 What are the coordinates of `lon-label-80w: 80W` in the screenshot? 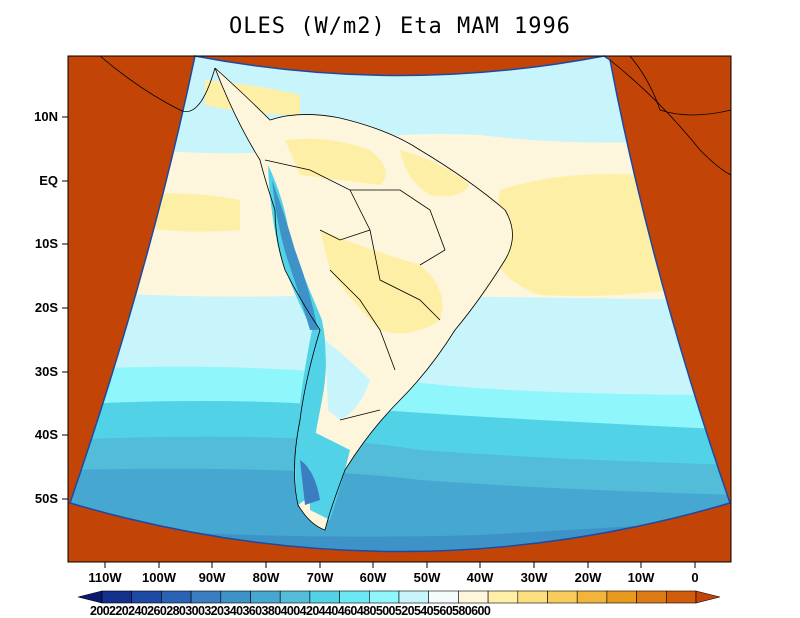 It's located at (266, 577).